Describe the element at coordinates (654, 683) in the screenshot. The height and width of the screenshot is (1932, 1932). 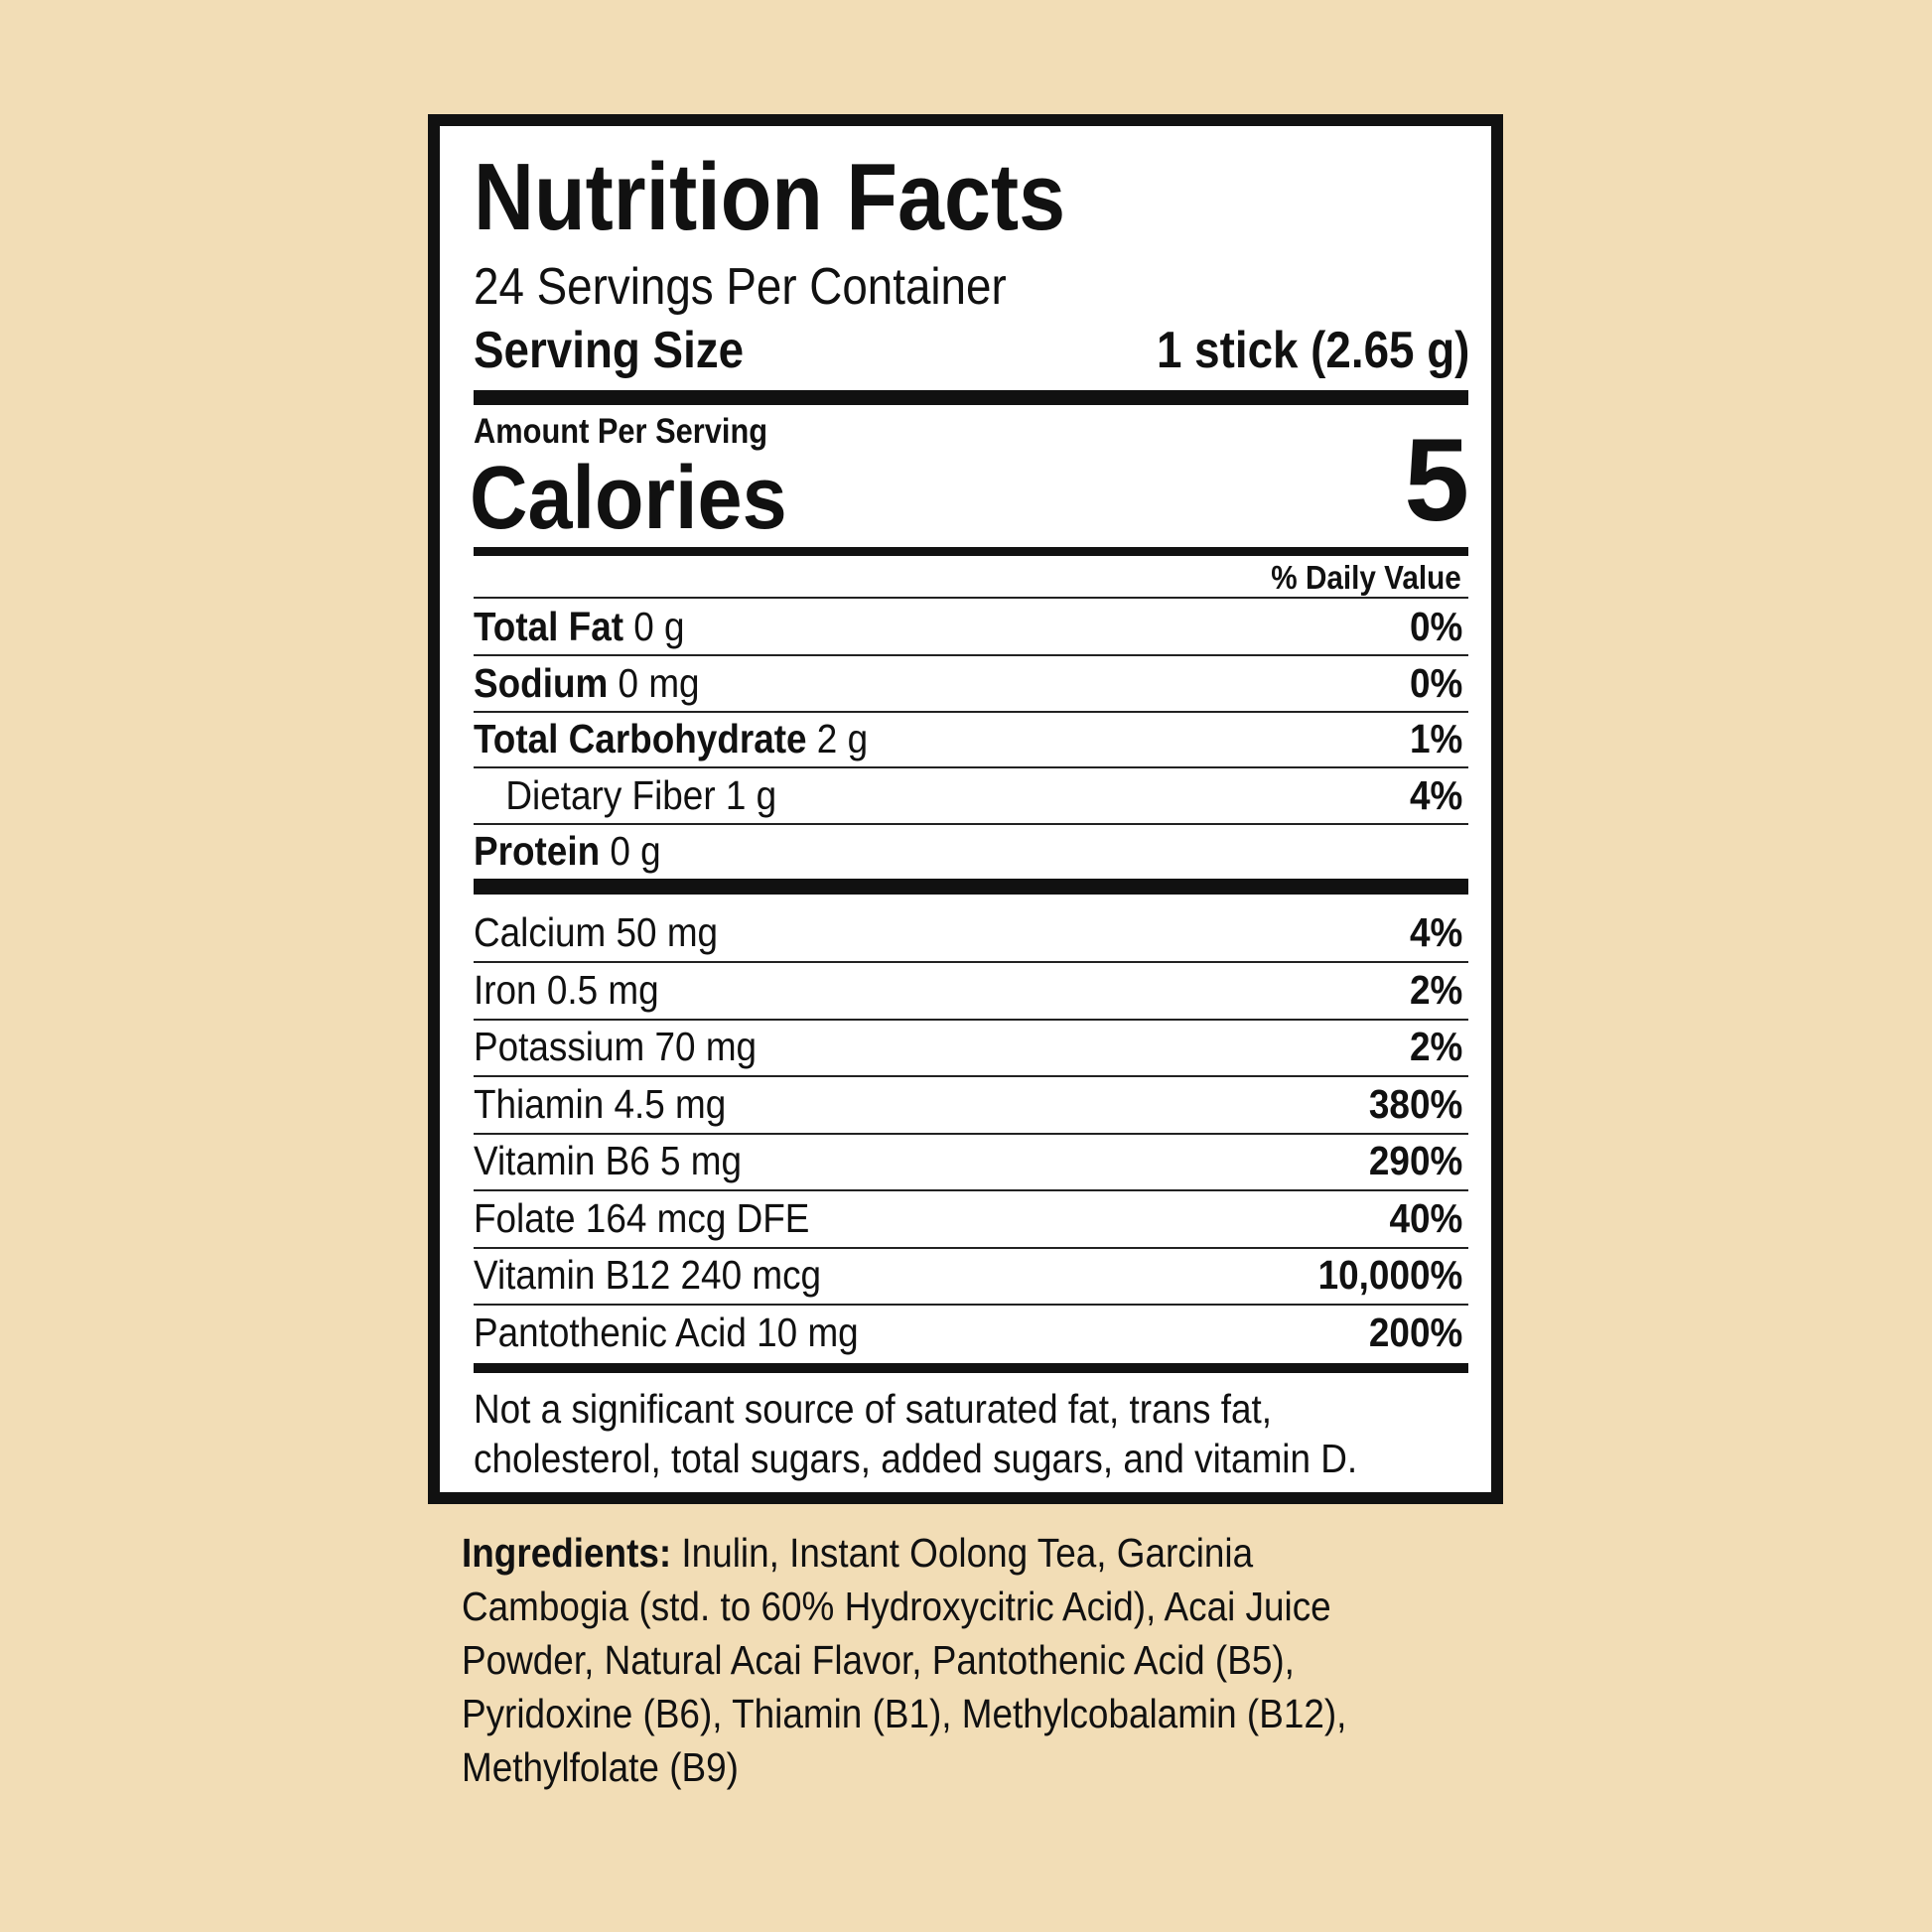
I see `nutrient-amount: 0 mg` at that location.